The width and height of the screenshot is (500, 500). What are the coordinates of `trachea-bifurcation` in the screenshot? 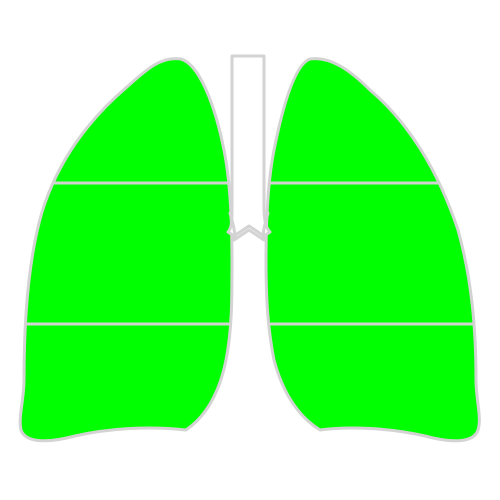 It's located at (249, 226).